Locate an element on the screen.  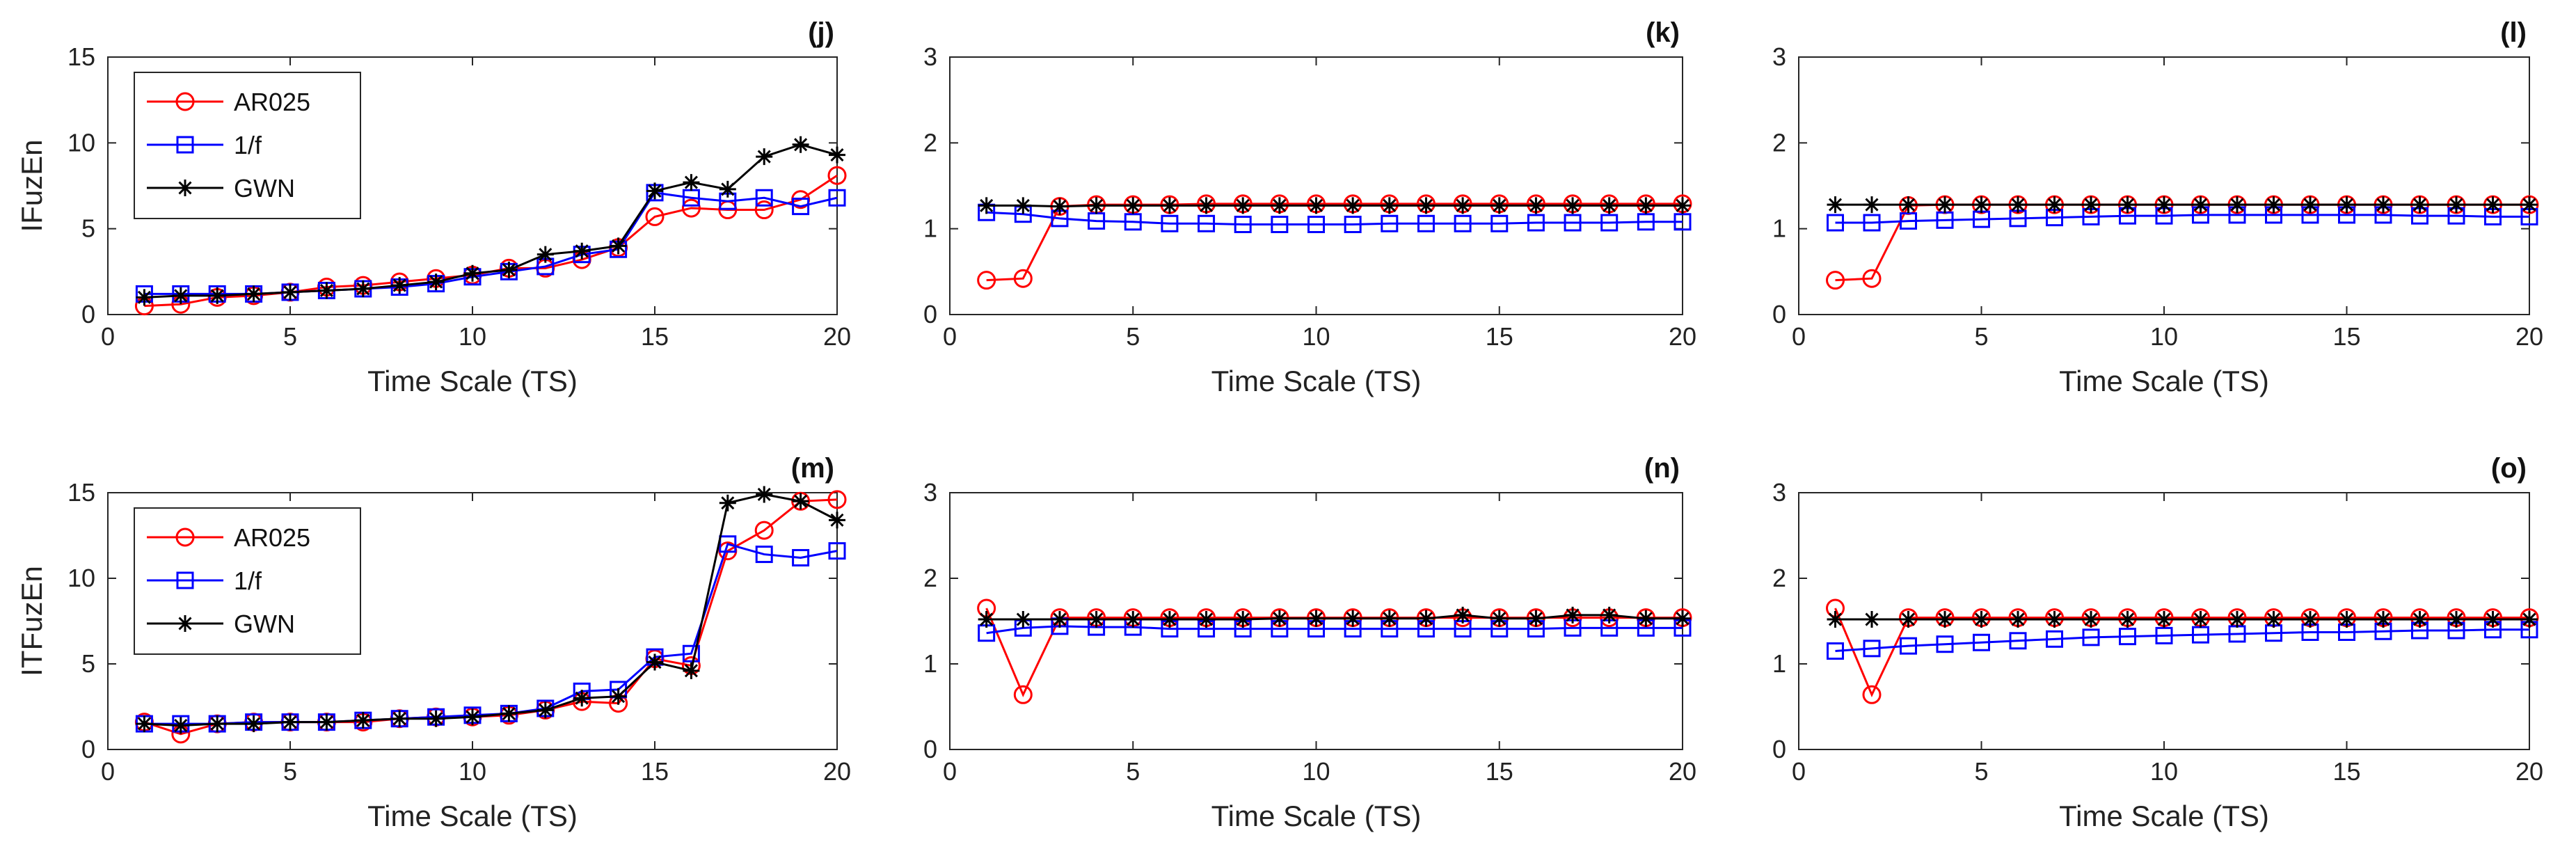
y-tick-label: 2 is located at coordinates (930, 578).